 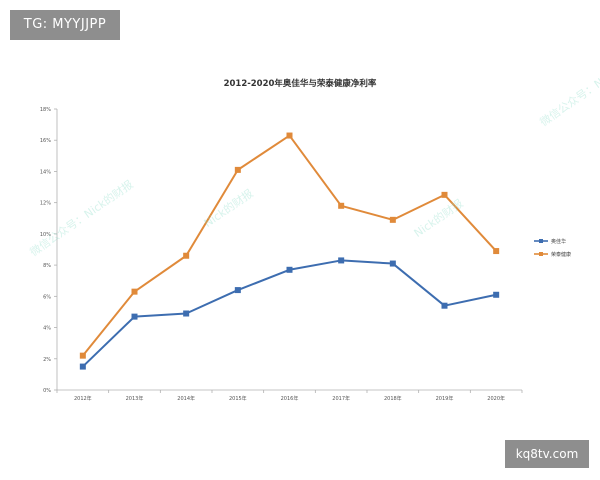 What do you see at coordinates (45, 110) in the screenshot?
I see `y-tick-label: 18%` at bounding box center [45, 110].